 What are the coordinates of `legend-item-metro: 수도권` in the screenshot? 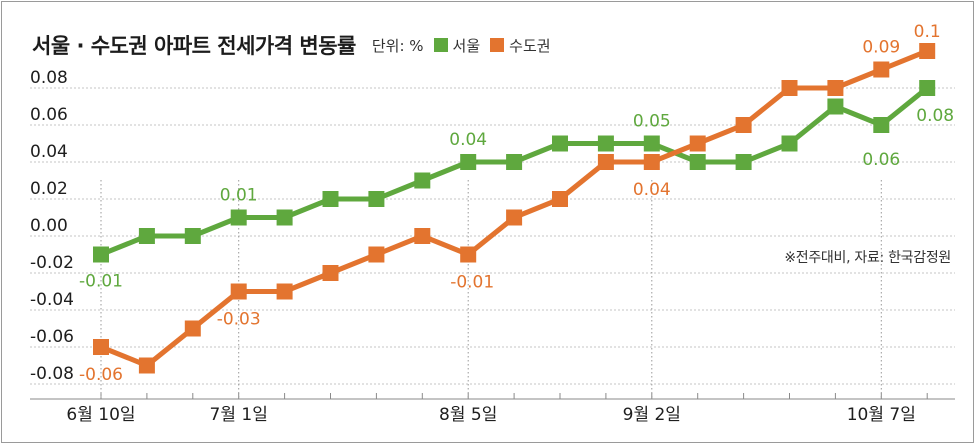 It's located at (520, 45).